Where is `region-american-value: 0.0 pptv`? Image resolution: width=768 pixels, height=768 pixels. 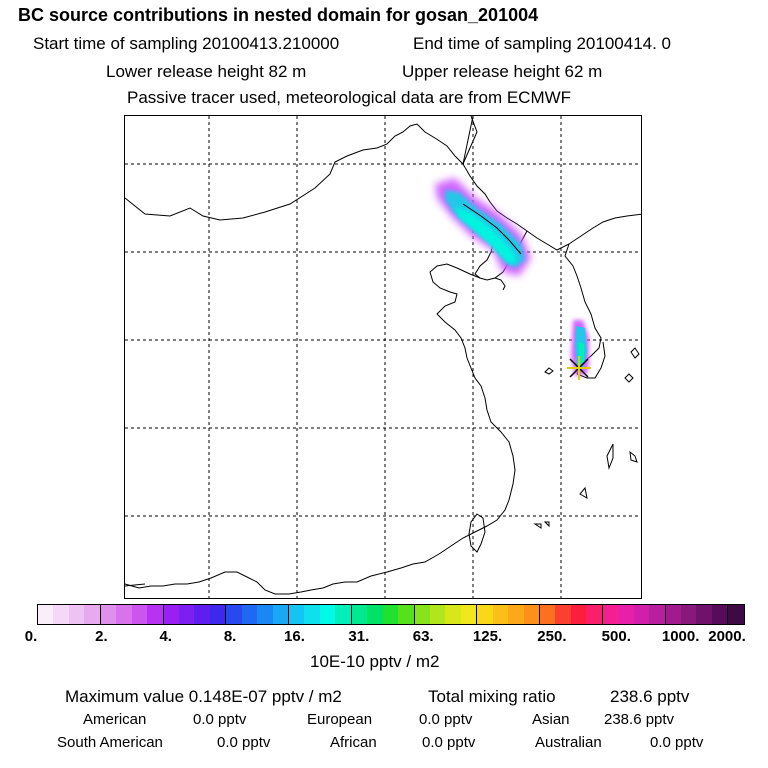 region-american-value: 0.0 pptv is located at coordinates (220, 719).